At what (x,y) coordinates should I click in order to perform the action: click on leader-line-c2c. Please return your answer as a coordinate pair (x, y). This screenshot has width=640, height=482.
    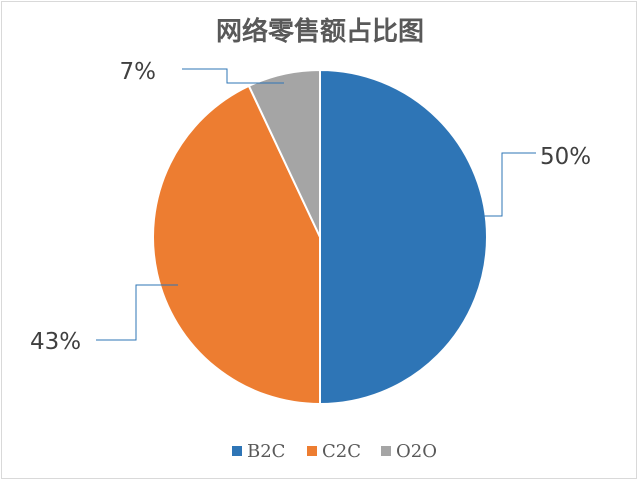
    Looking at the image, I should click on (137, 312).